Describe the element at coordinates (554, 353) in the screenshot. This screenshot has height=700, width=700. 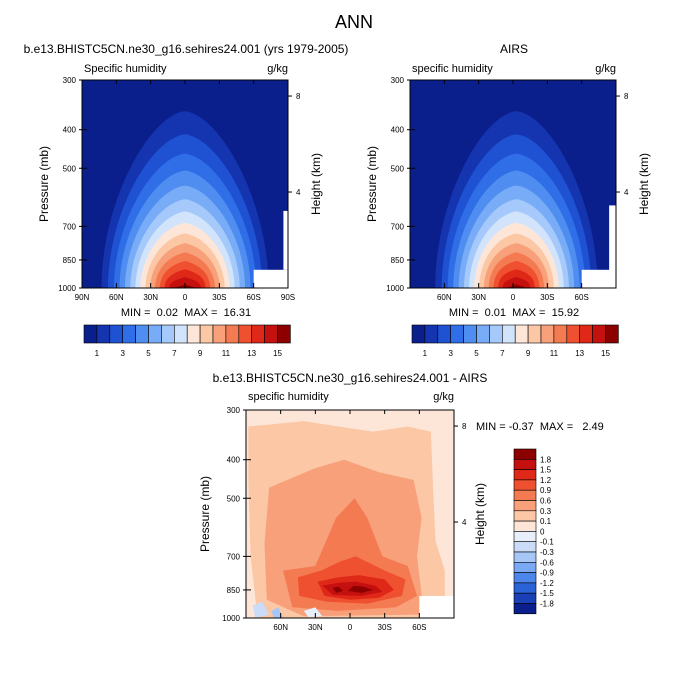
I see `colorbar-label: 11` at that location.